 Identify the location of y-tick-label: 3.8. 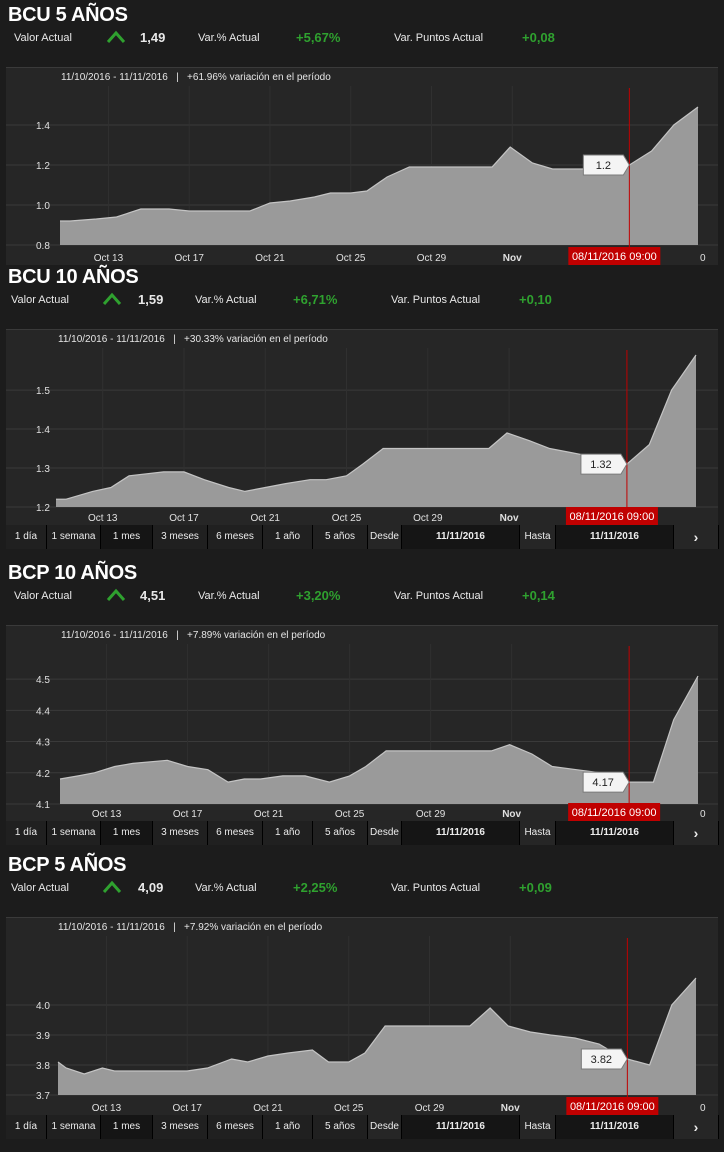
(43, 1066).